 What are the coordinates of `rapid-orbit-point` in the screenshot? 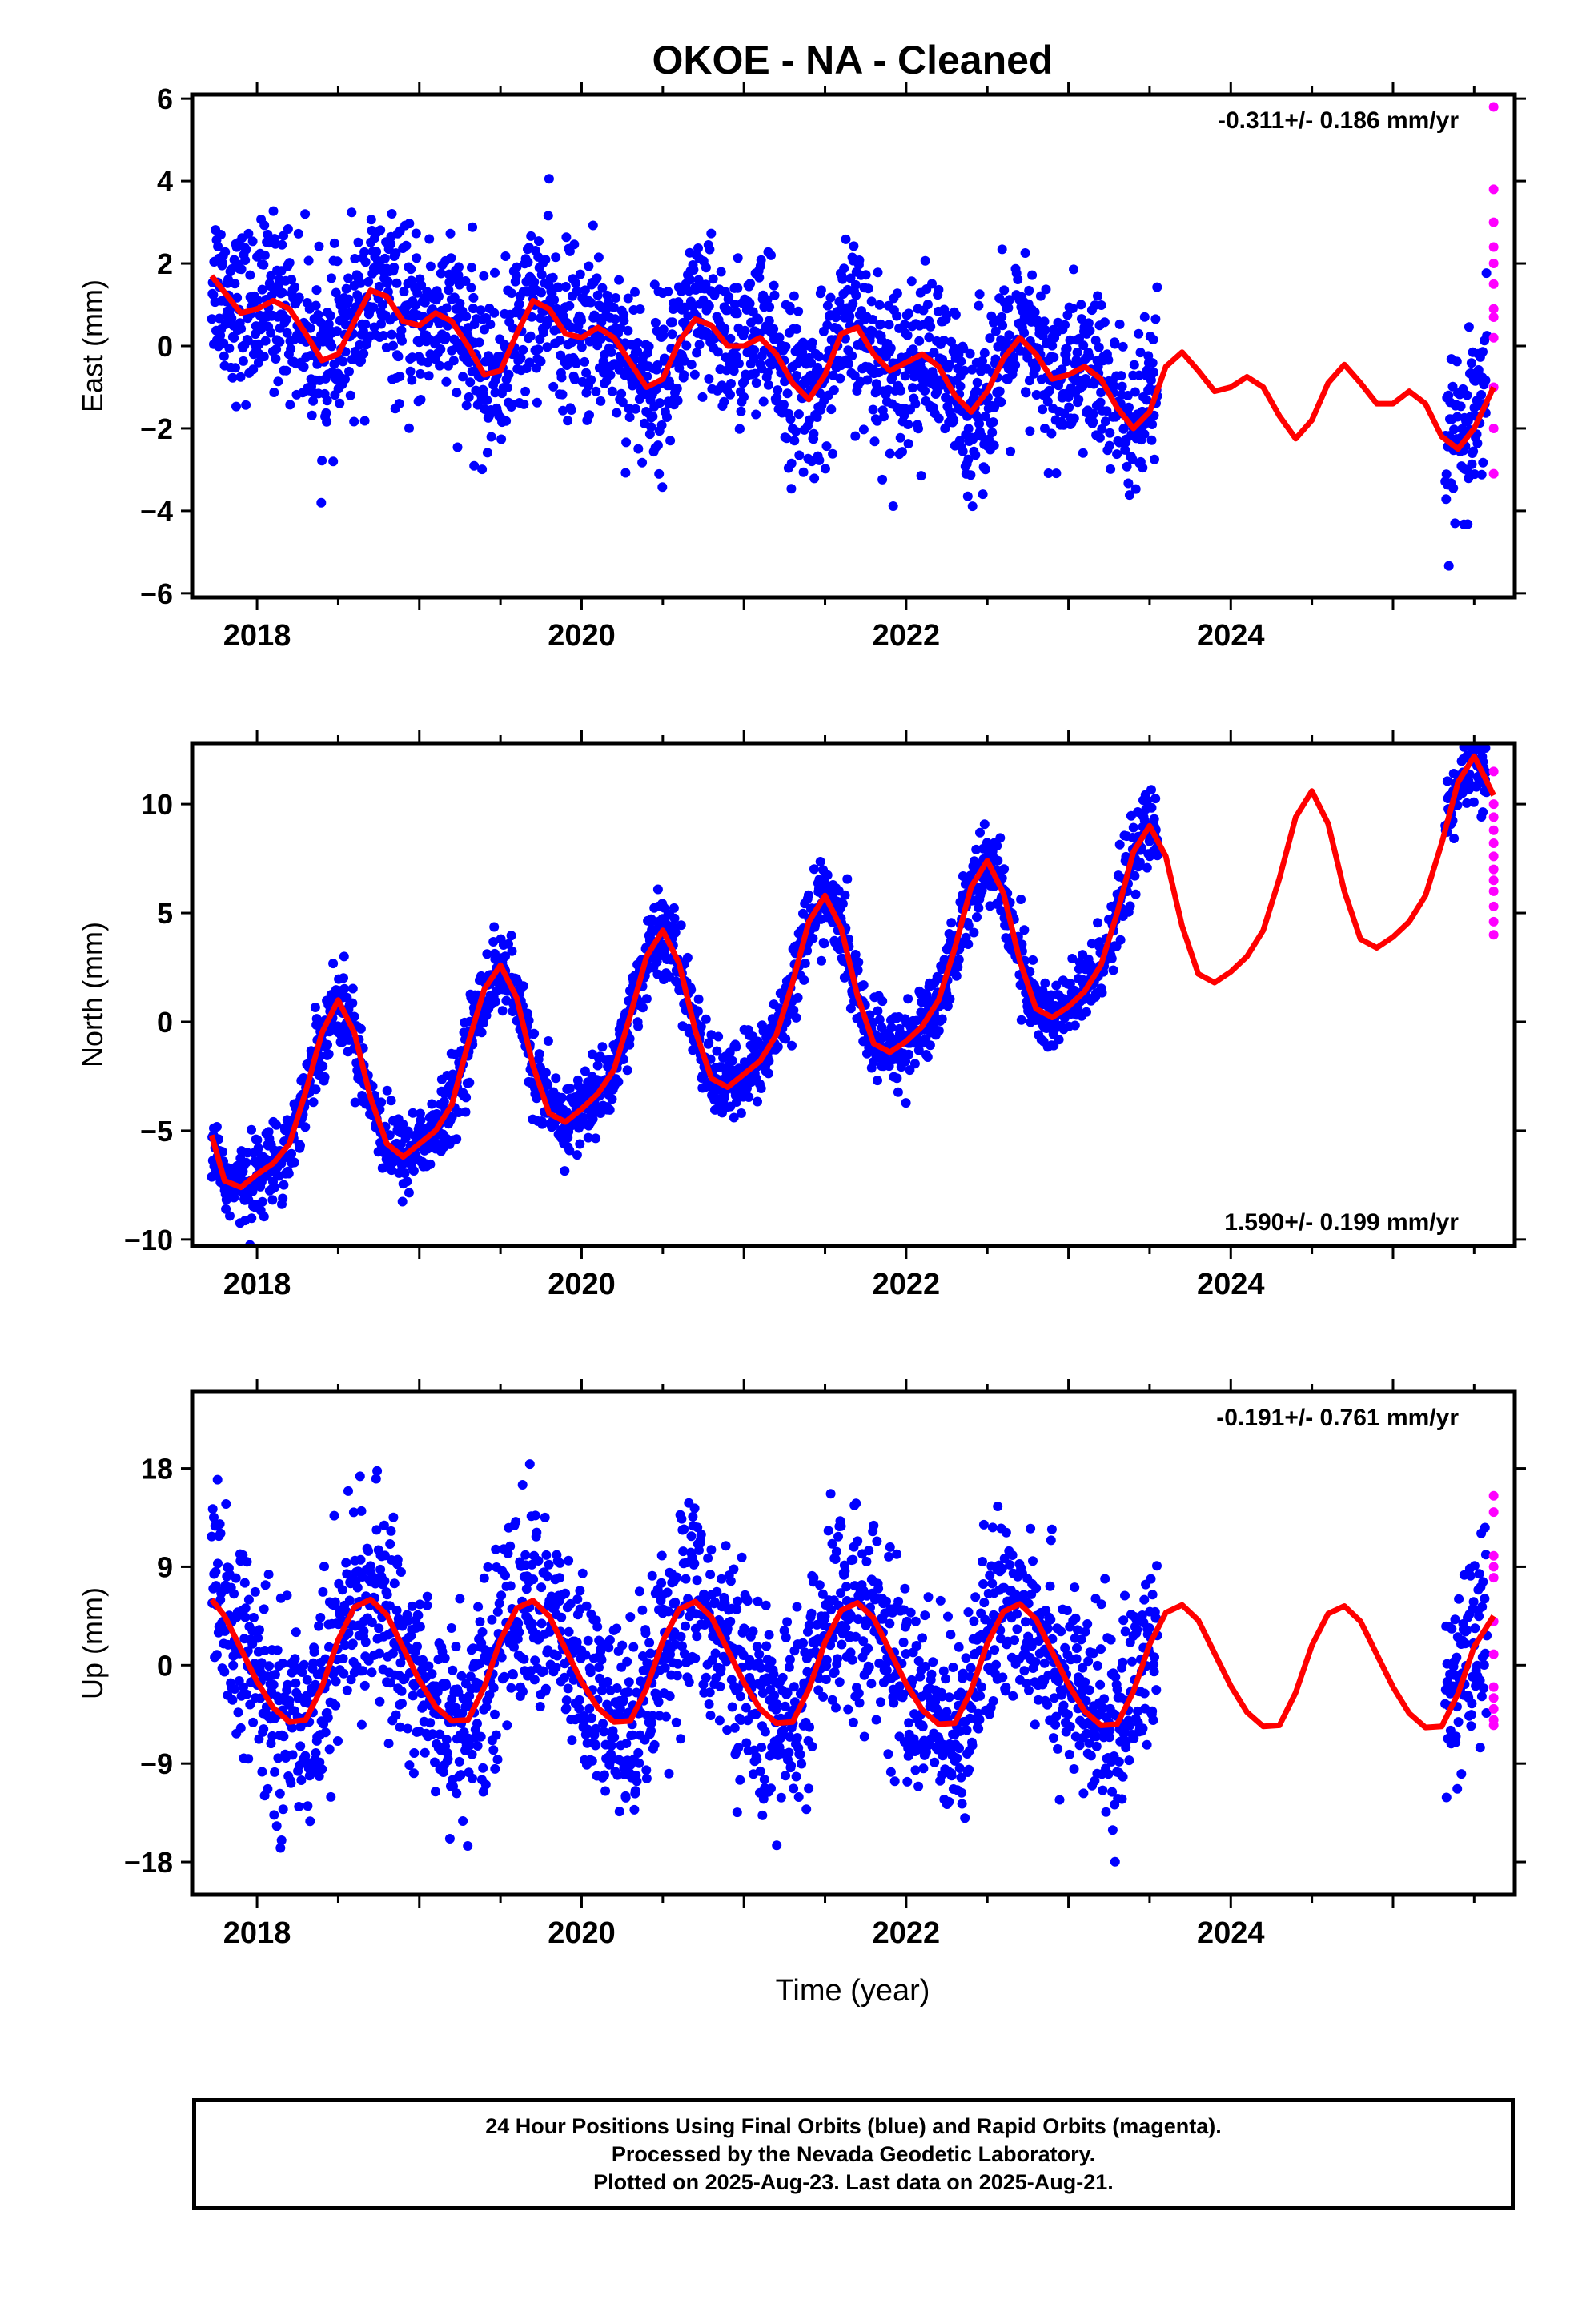 It's located at (1493, 843).